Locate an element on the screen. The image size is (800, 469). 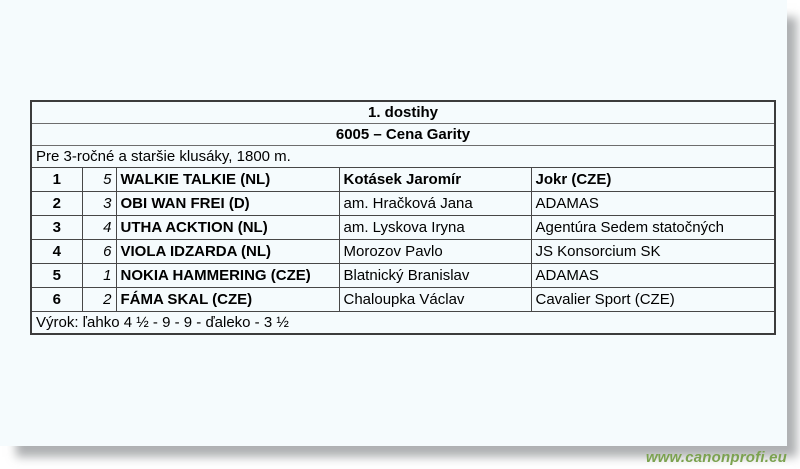
driver-cell: Kotásek Jaromír is located at coordinates (435, 179).